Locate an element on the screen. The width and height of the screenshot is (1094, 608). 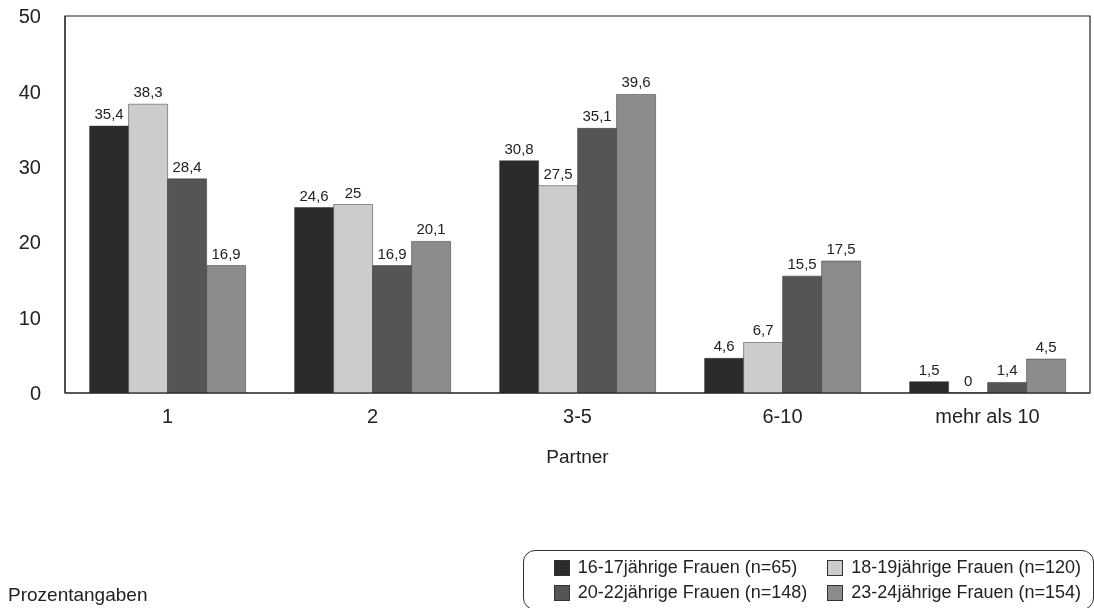
data-label: 35,4 is located at coordinates (109, 114).